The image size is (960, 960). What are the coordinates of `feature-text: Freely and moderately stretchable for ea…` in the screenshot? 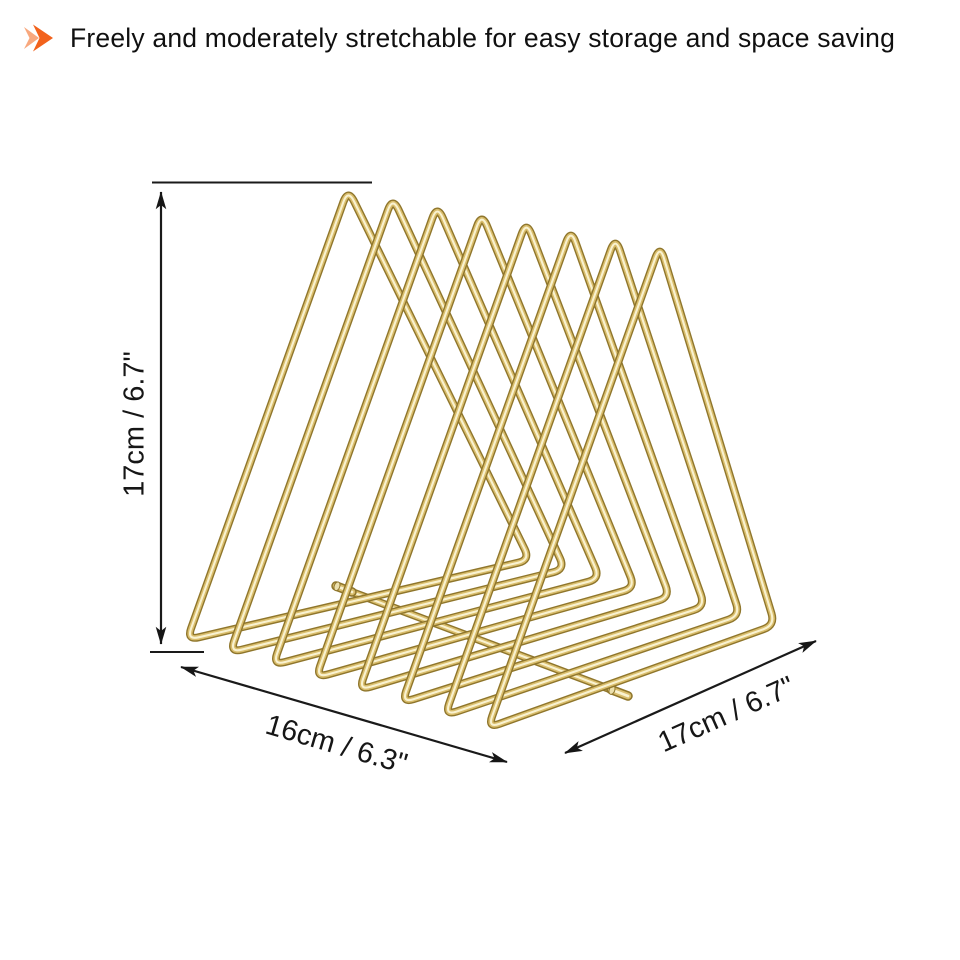 It's located at (483, 38).